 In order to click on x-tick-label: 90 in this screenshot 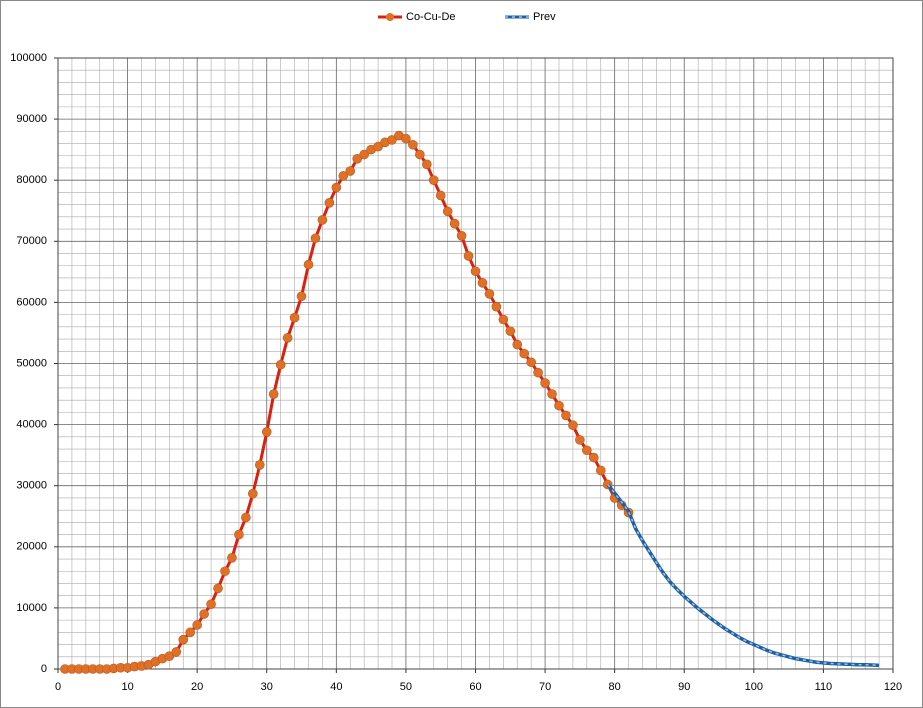, I will do `click(684, 687)`.